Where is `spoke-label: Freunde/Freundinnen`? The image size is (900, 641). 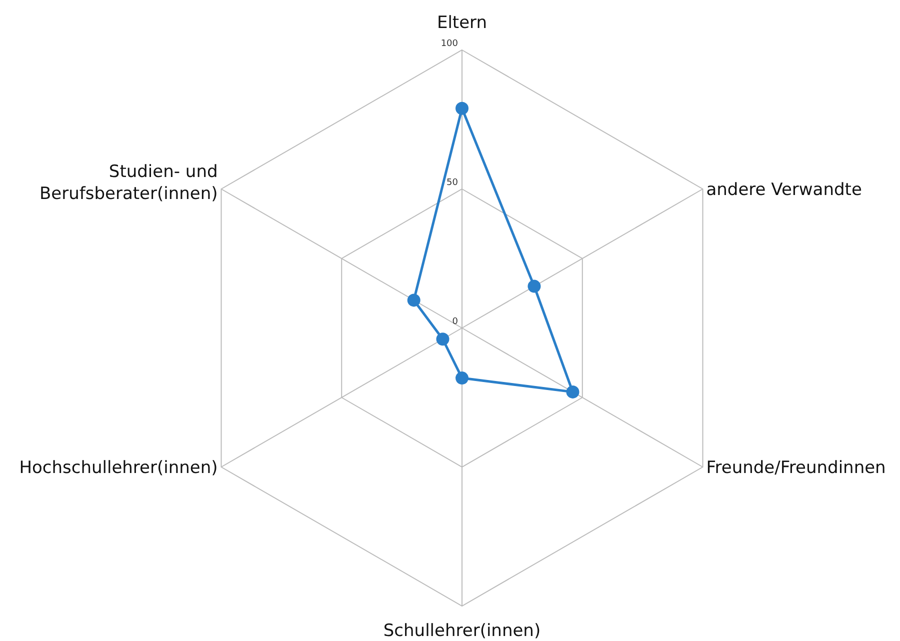
spoke-label: Freunde/Freundinnen is located at coordinates (796, 468).